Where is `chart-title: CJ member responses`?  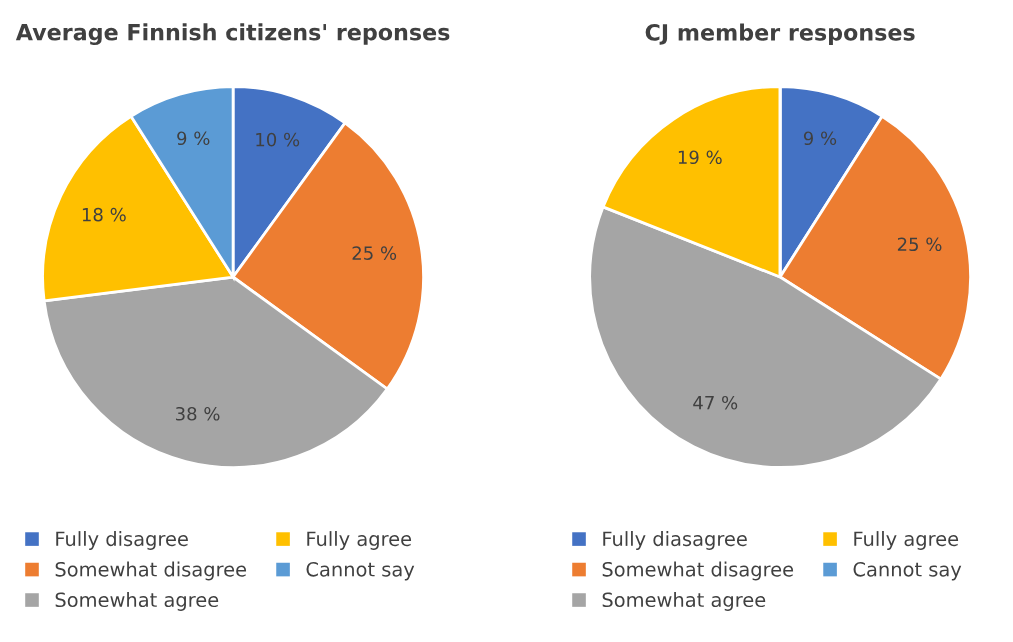
chart-title: CJ member responses is located at coordinates (780, 34).